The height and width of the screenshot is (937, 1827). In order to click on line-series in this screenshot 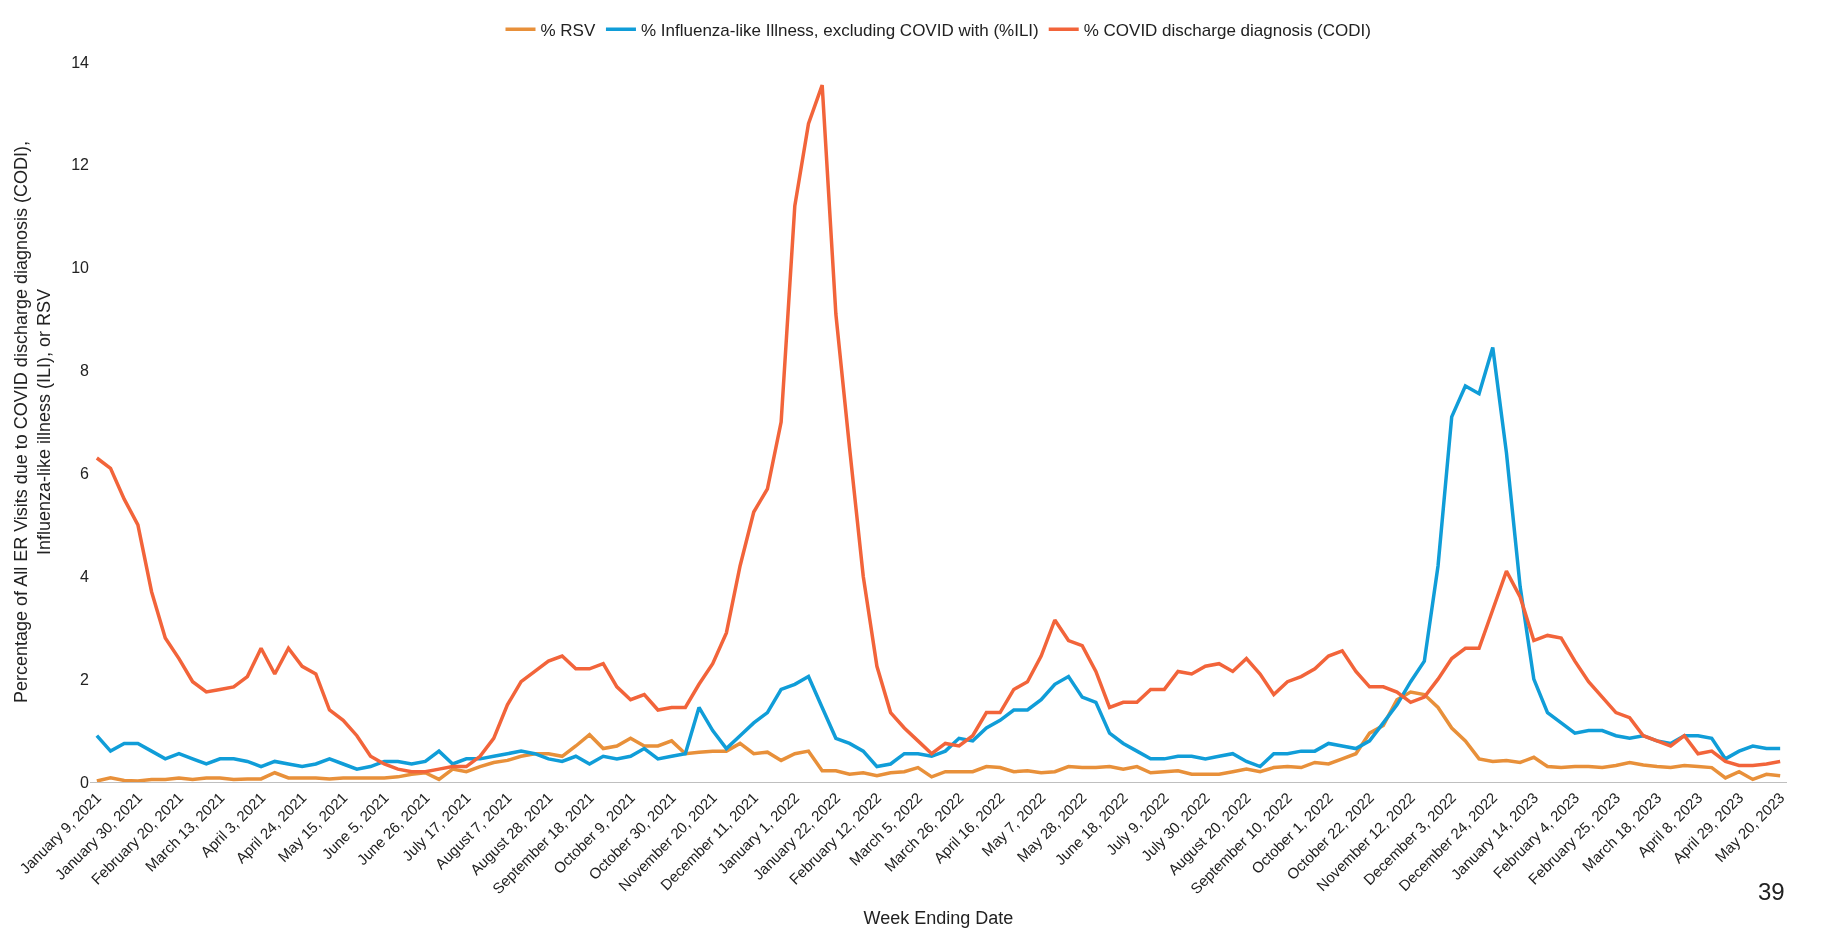, I will do `click(938, 736)`.